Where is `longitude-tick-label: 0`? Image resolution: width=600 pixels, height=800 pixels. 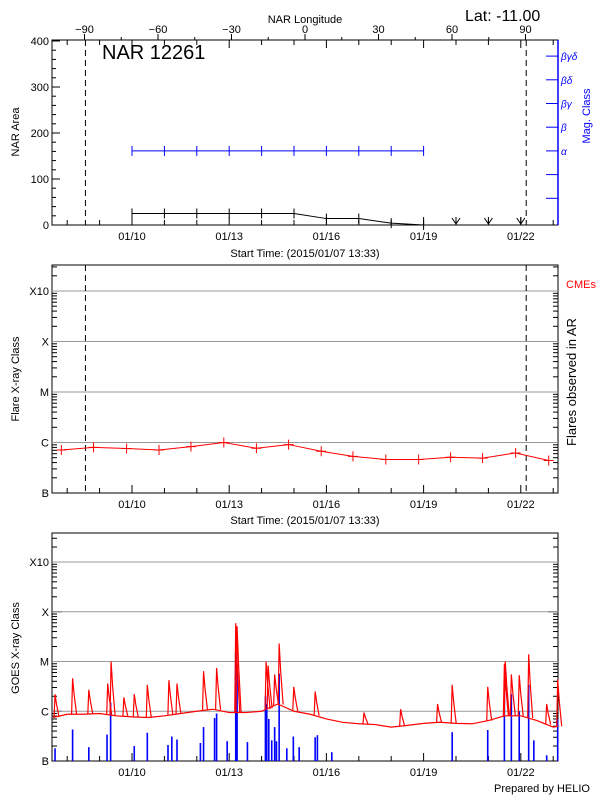 longitude-tick-label: 0 is located at coordinates (305, 30).